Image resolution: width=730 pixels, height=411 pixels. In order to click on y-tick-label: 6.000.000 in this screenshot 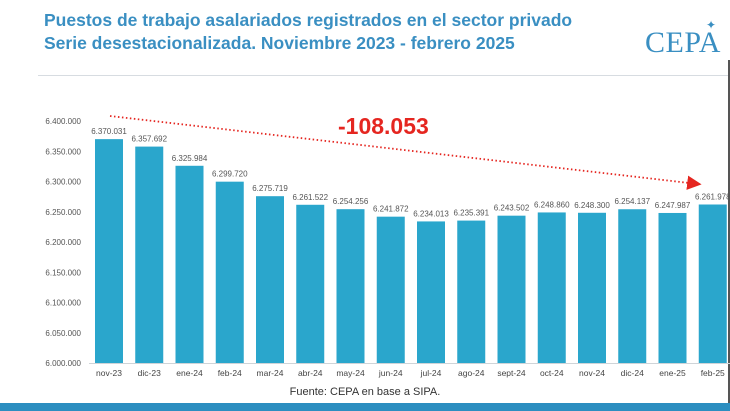, I will do `click(63, 363)`.